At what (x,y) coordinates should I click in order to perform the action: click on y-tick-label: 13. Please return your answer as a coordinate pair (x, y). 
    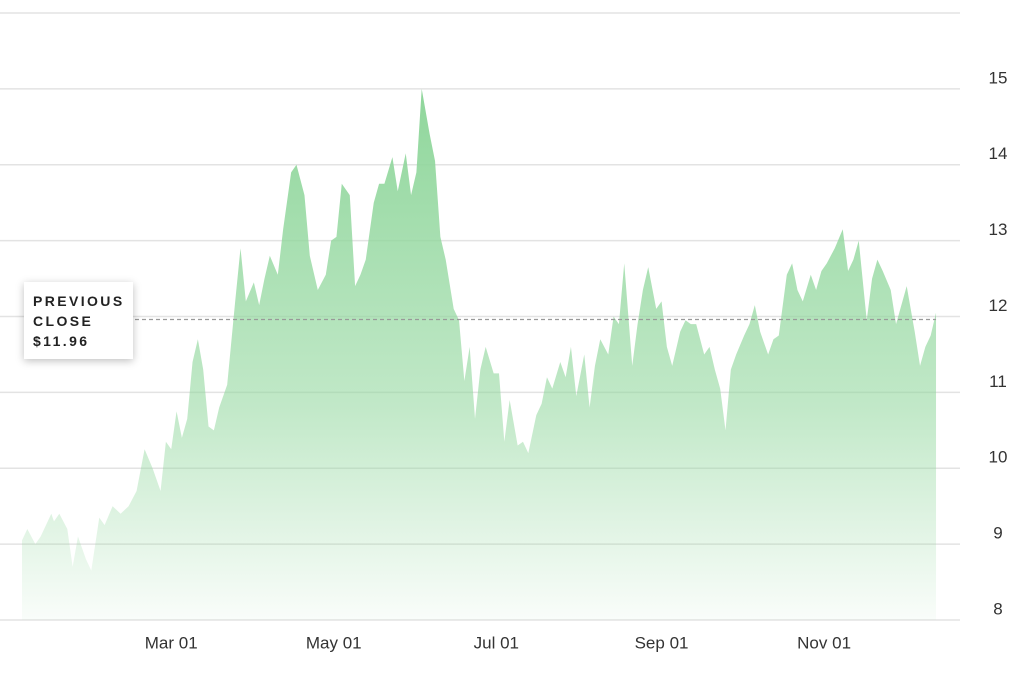
    Looking at the image, I should click on (998, 229).